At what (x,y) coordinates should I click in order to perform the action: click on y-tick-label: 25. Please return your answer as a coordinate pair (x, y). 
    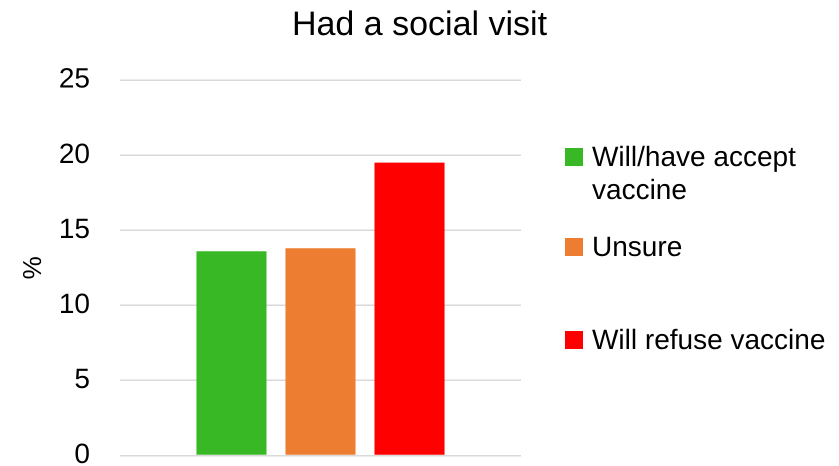
    Looking at the image, I should click on (74, 78).